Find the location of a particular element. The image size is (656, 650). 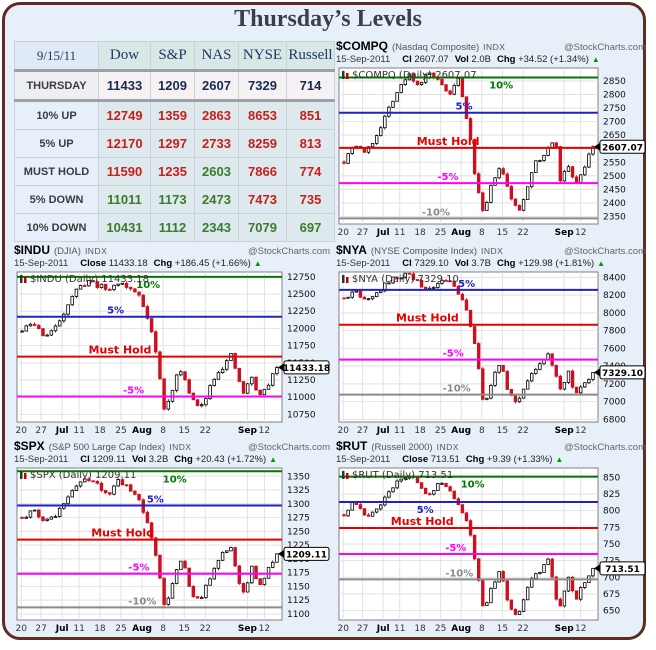

y-tick-label: 850 is located at coordinates (611, 478).